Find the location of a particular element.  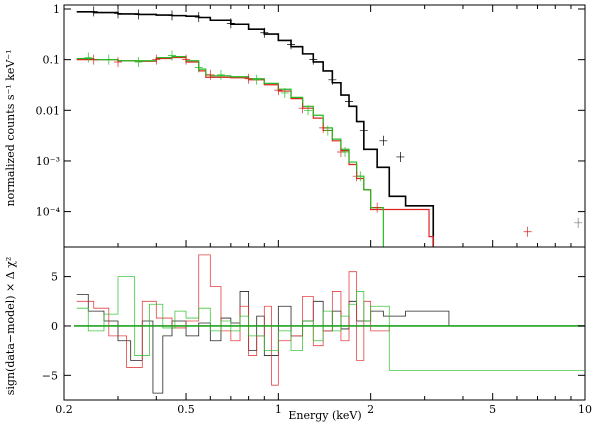

top-y-axis-label: normalized counts s⁻¹ keV⁻¹ is located at coordinates (10, 127).